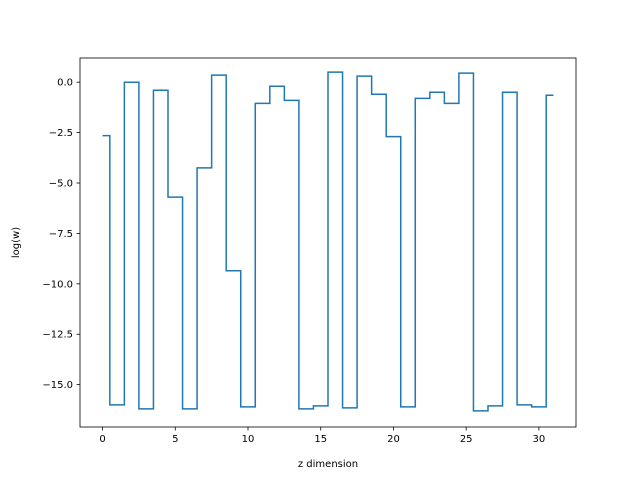 The width and height of the screenshot is (640, 480). What do you see at coordinates (61, 184) in the screenshot?
I see `y-tick-label: −5.0` at bounding box center [61, 184].